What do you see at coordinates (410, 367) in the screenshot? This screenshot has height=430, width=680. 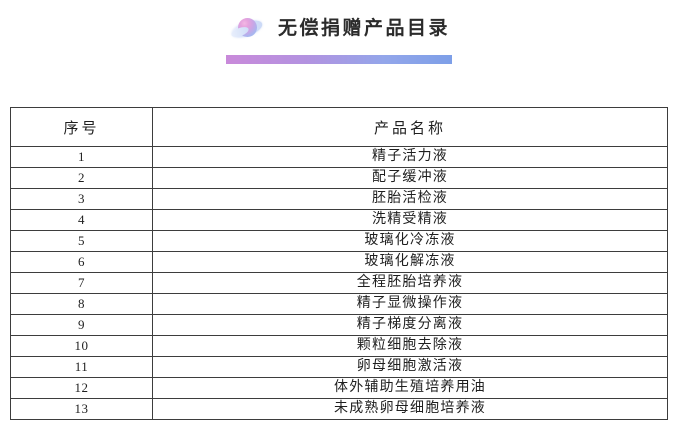 I see `cell-product-name: 卵母细胞激活液` at bounding box center [410, 367].